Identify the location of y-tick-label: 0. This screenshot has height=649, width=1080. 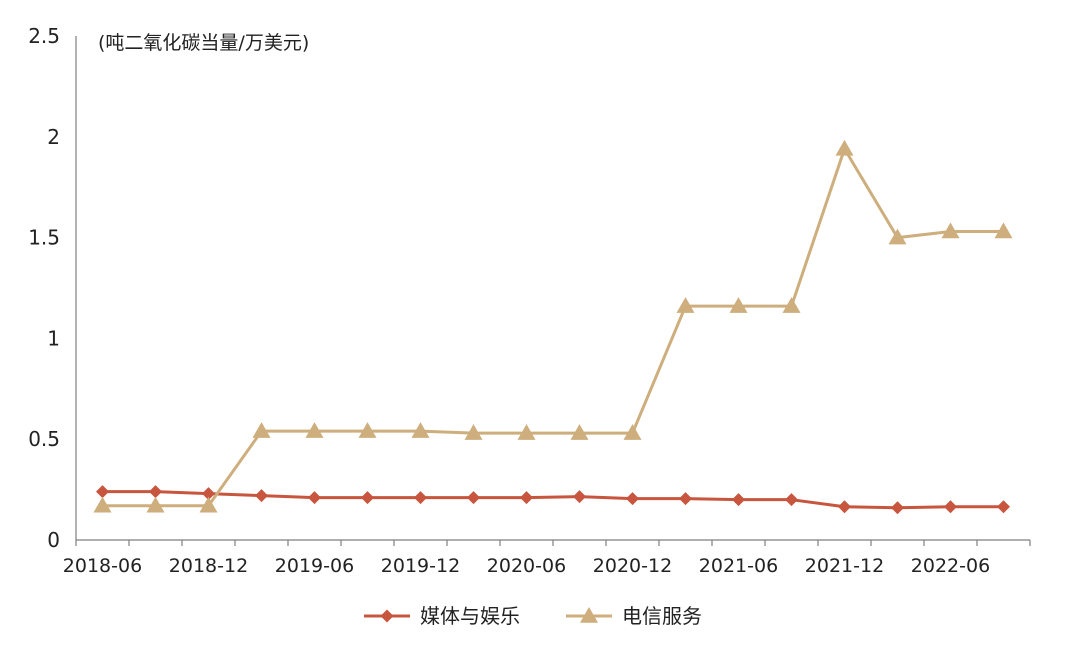
(53, 540).